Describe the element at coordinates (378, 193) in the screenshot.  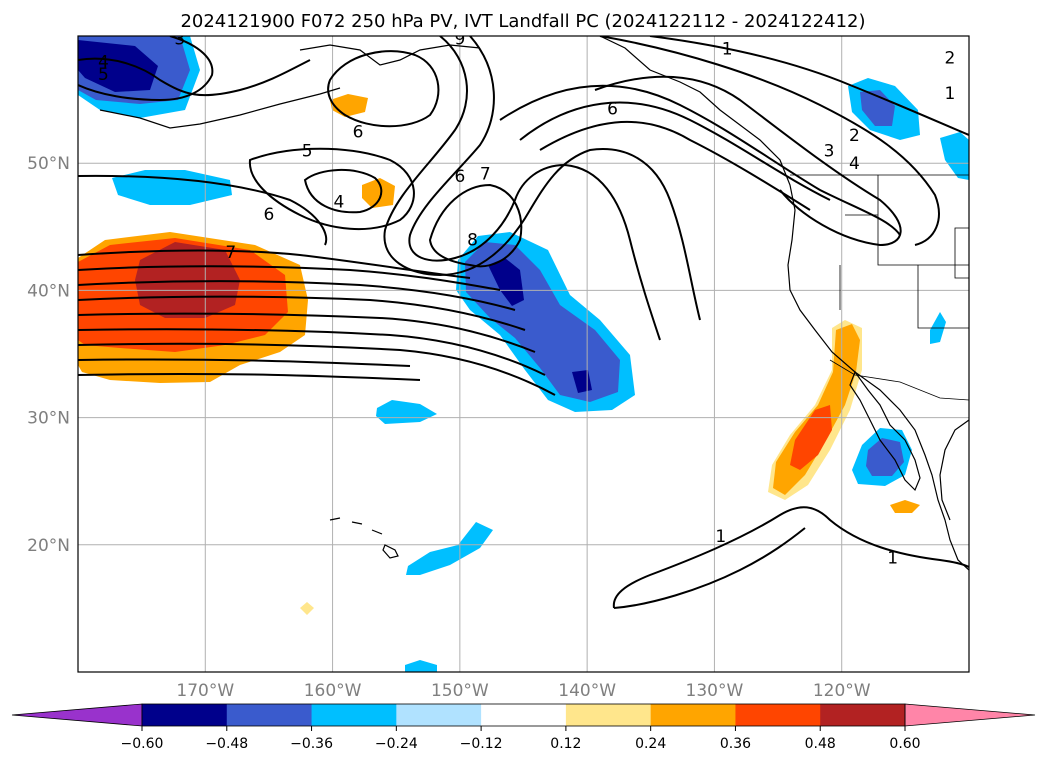
I see `anomaly-positive-small` at that location.